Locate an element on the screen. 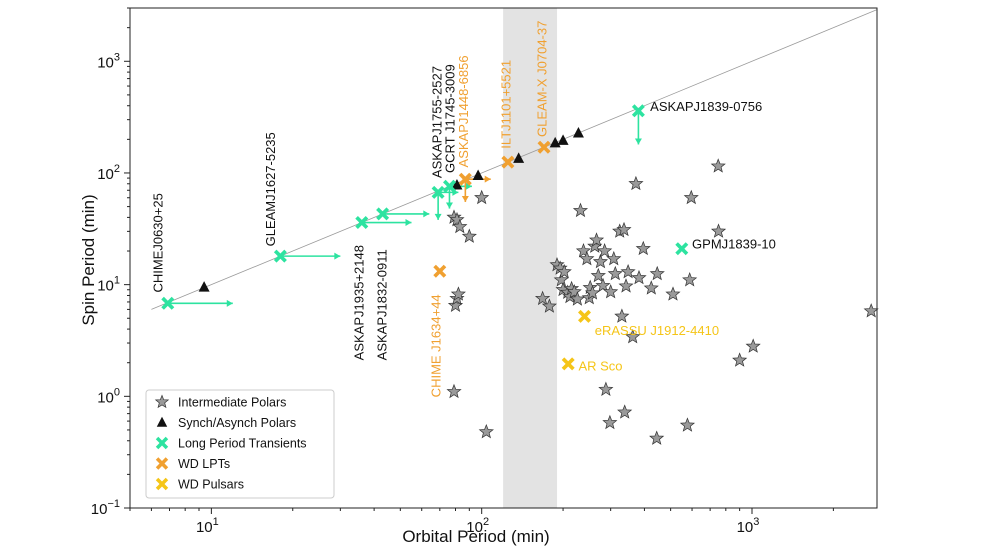  source-label: GCRT J1745-3009 is located at coordinates (450, 118).